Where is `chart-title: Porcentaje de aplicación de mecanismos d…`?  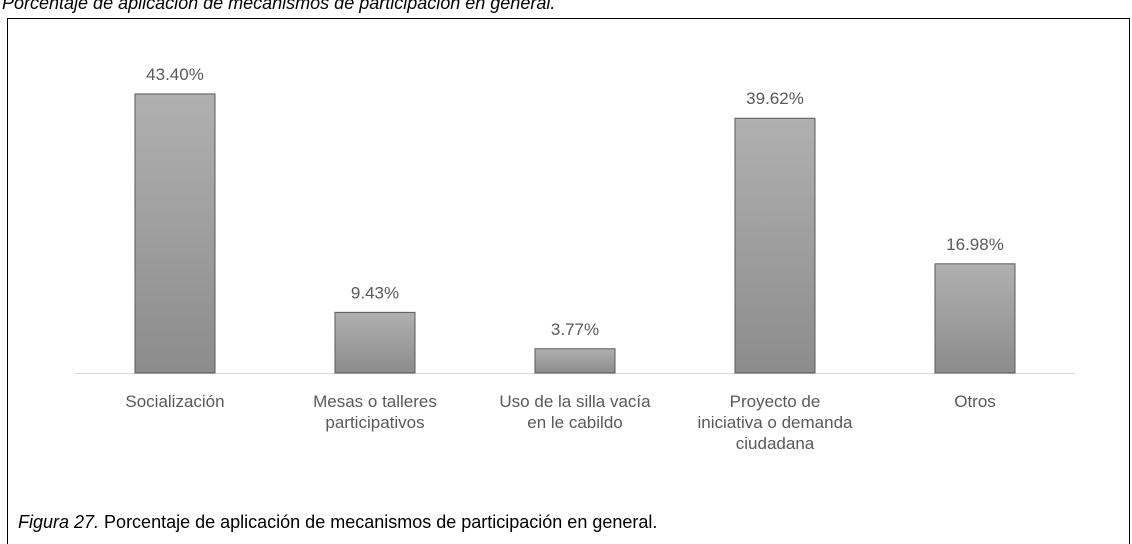
chart-title: Porcentaje de aplicación de mecanismos d… is located at coordinates (278, 6).